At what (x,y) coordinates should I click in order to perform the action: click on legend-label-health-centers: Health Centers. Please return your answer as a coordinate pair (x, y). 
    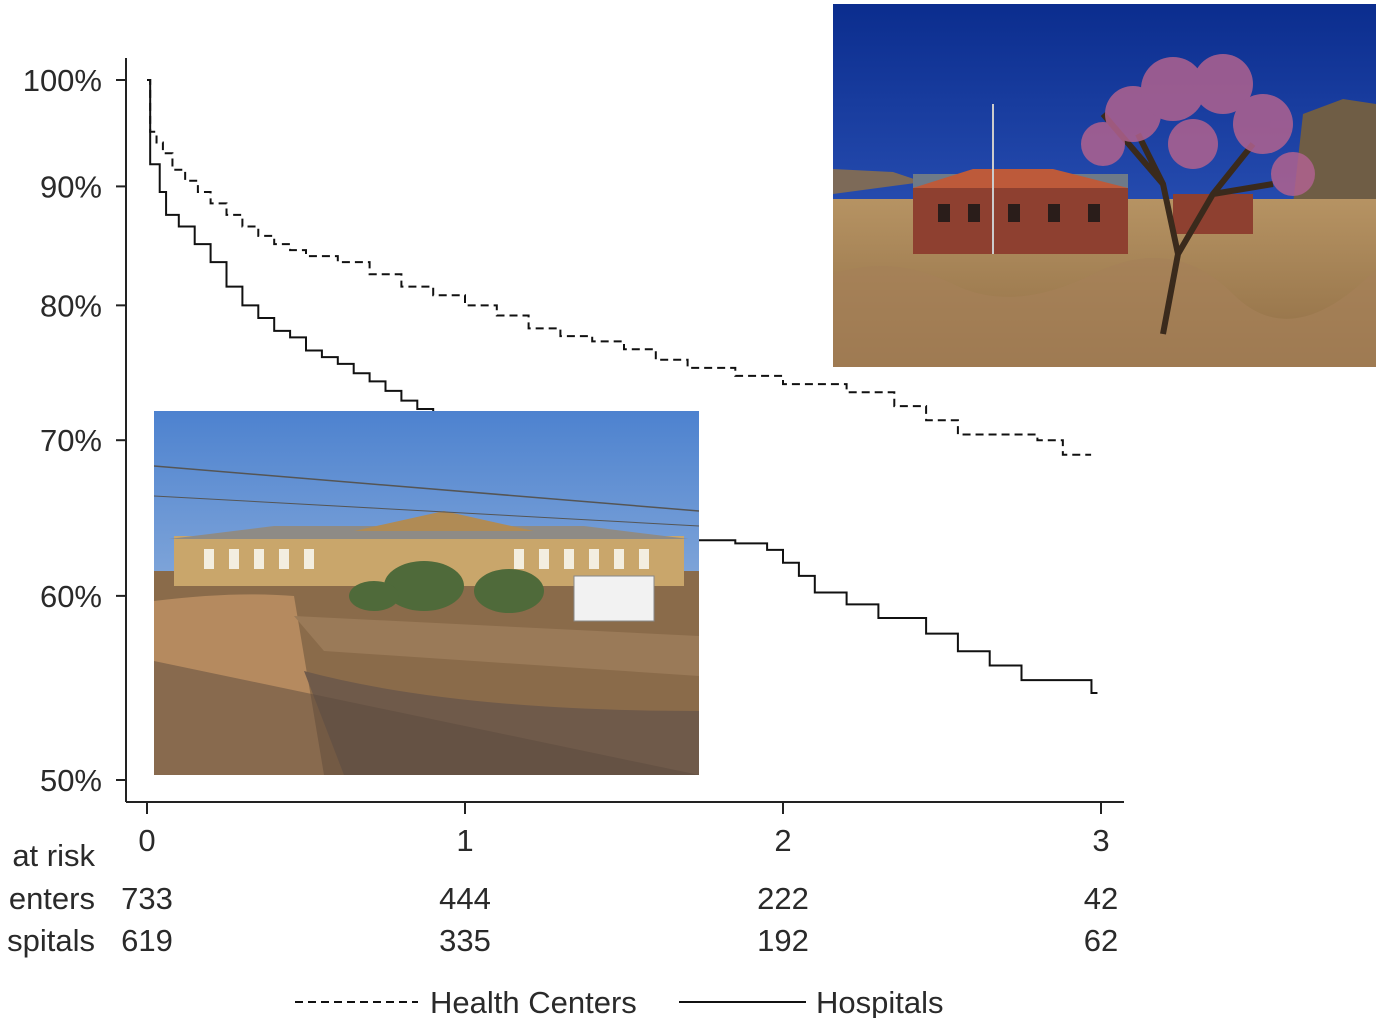
    Looking at the image, I should click on (533, 1001).